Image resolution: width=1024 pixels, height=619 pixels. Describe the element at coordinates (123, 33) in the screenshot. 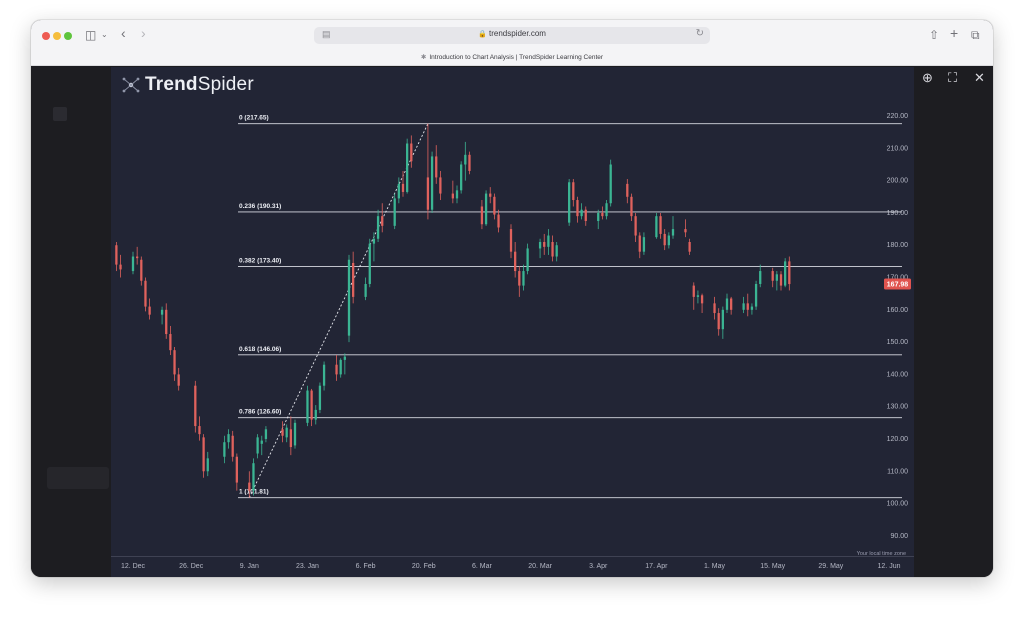

I see `back-icon: ‹` at that location.